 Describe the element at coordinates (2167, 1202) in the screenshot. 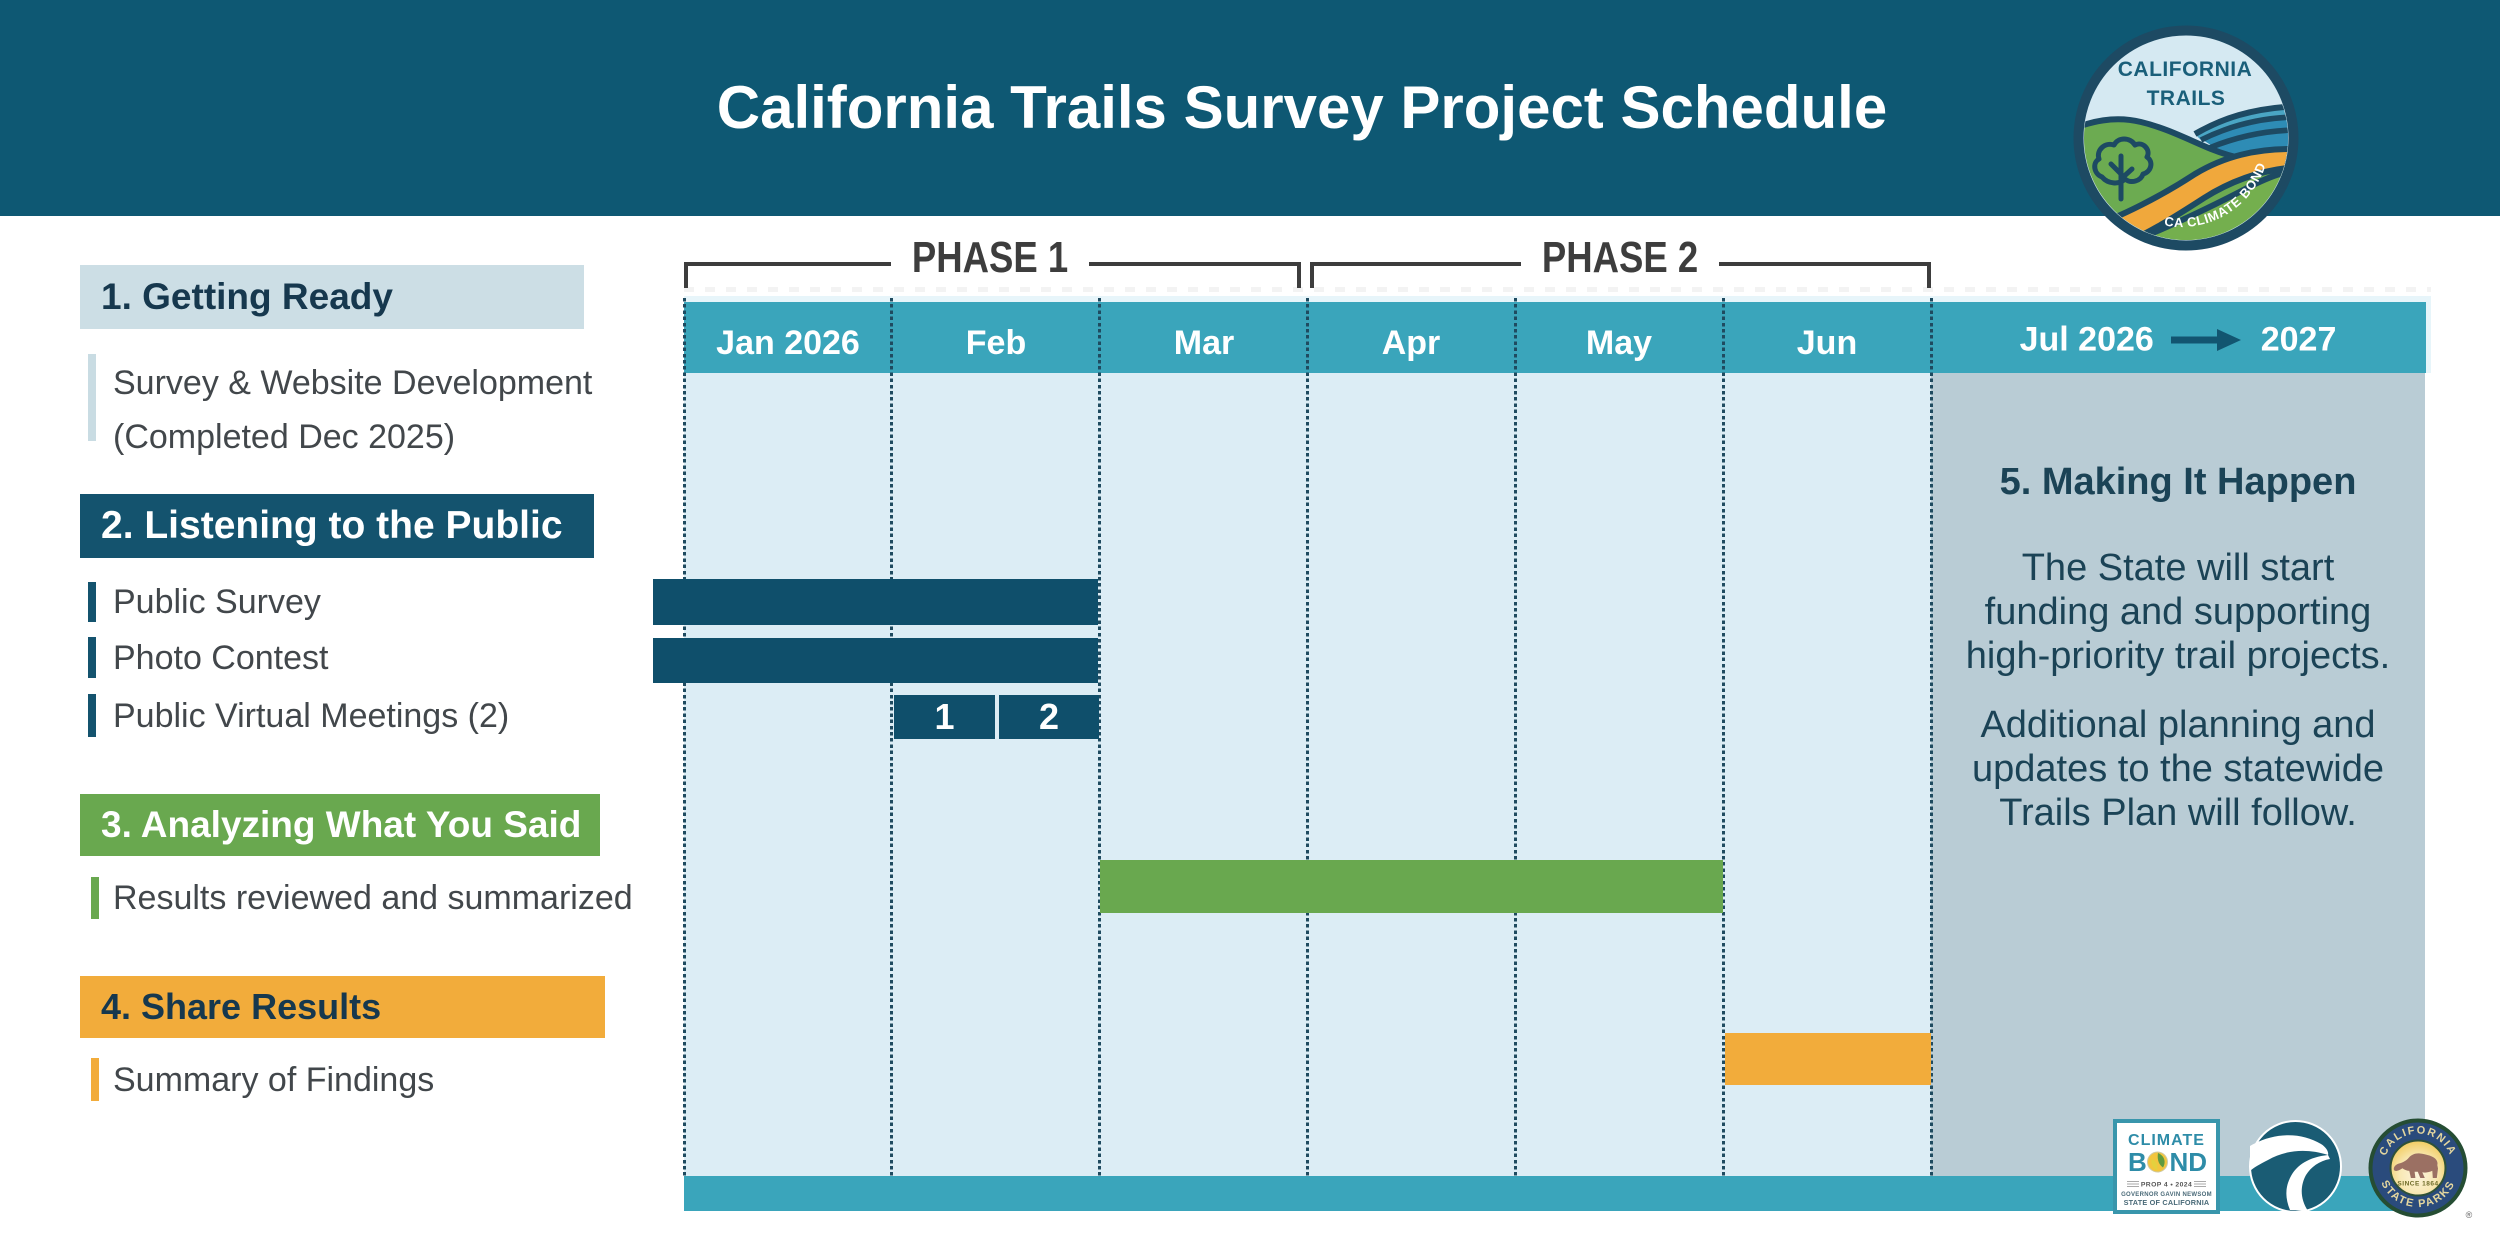

I see `svg-text: STATE OF CALIFORNIA` at that location.